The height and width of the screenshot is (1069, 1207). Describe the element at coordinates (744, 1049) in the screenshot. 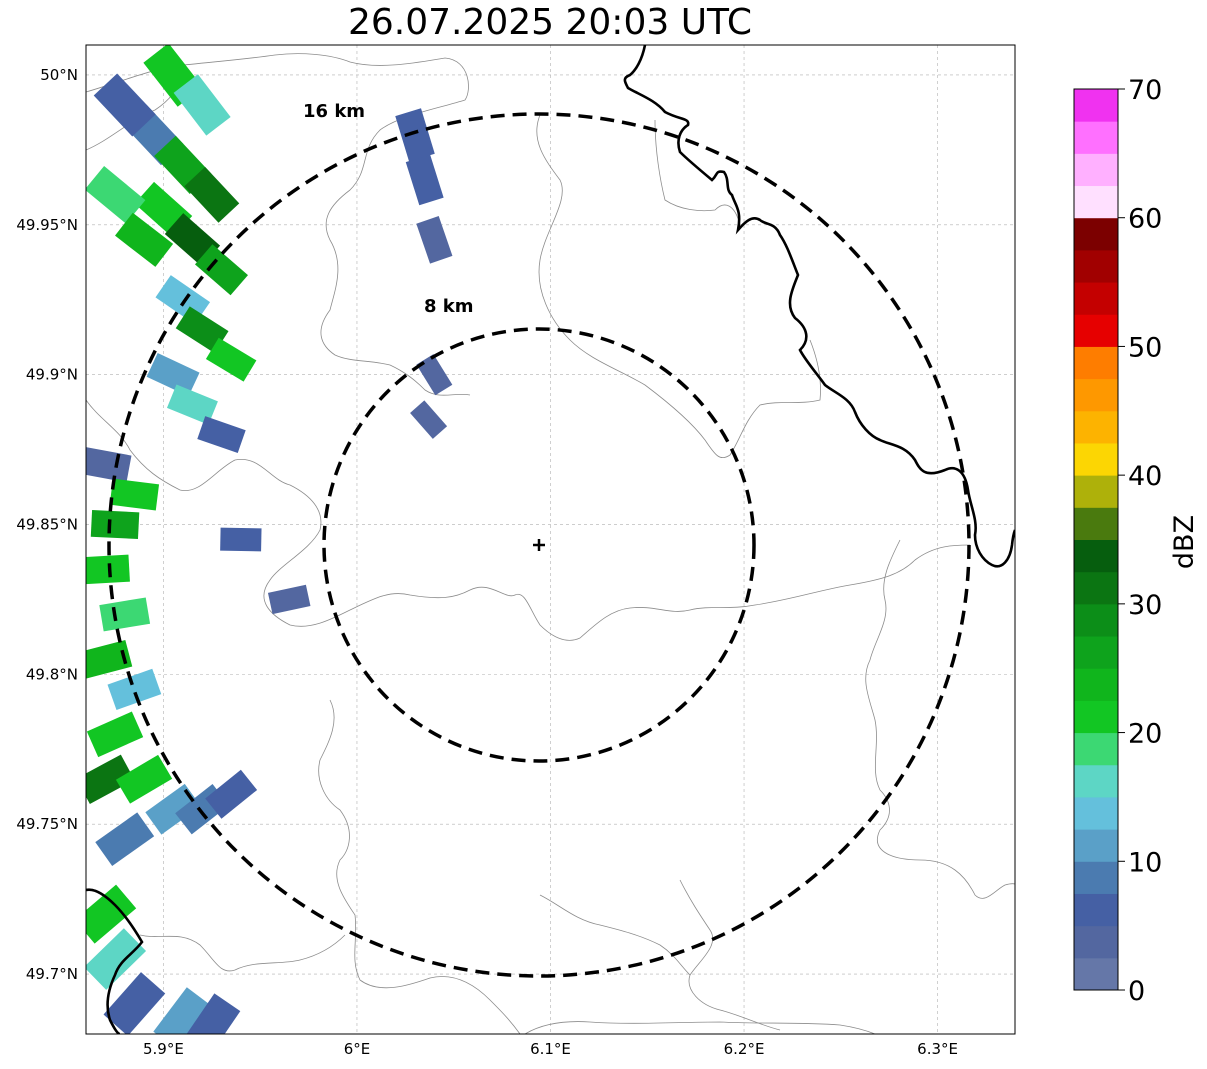

I see `x-tick-label: 6.2°E` at that location.